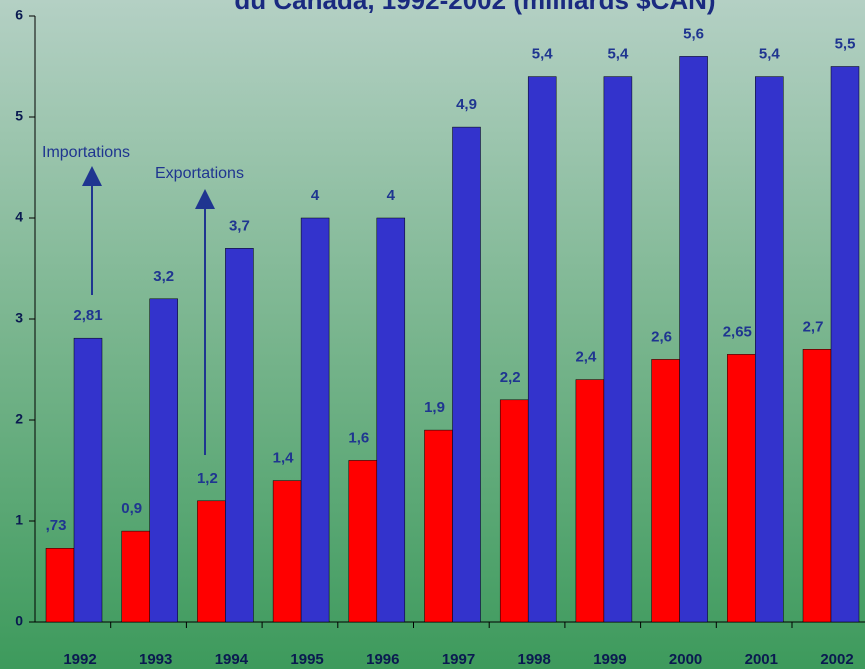  I want to click on value-label: 2,7, so click(813, 326).